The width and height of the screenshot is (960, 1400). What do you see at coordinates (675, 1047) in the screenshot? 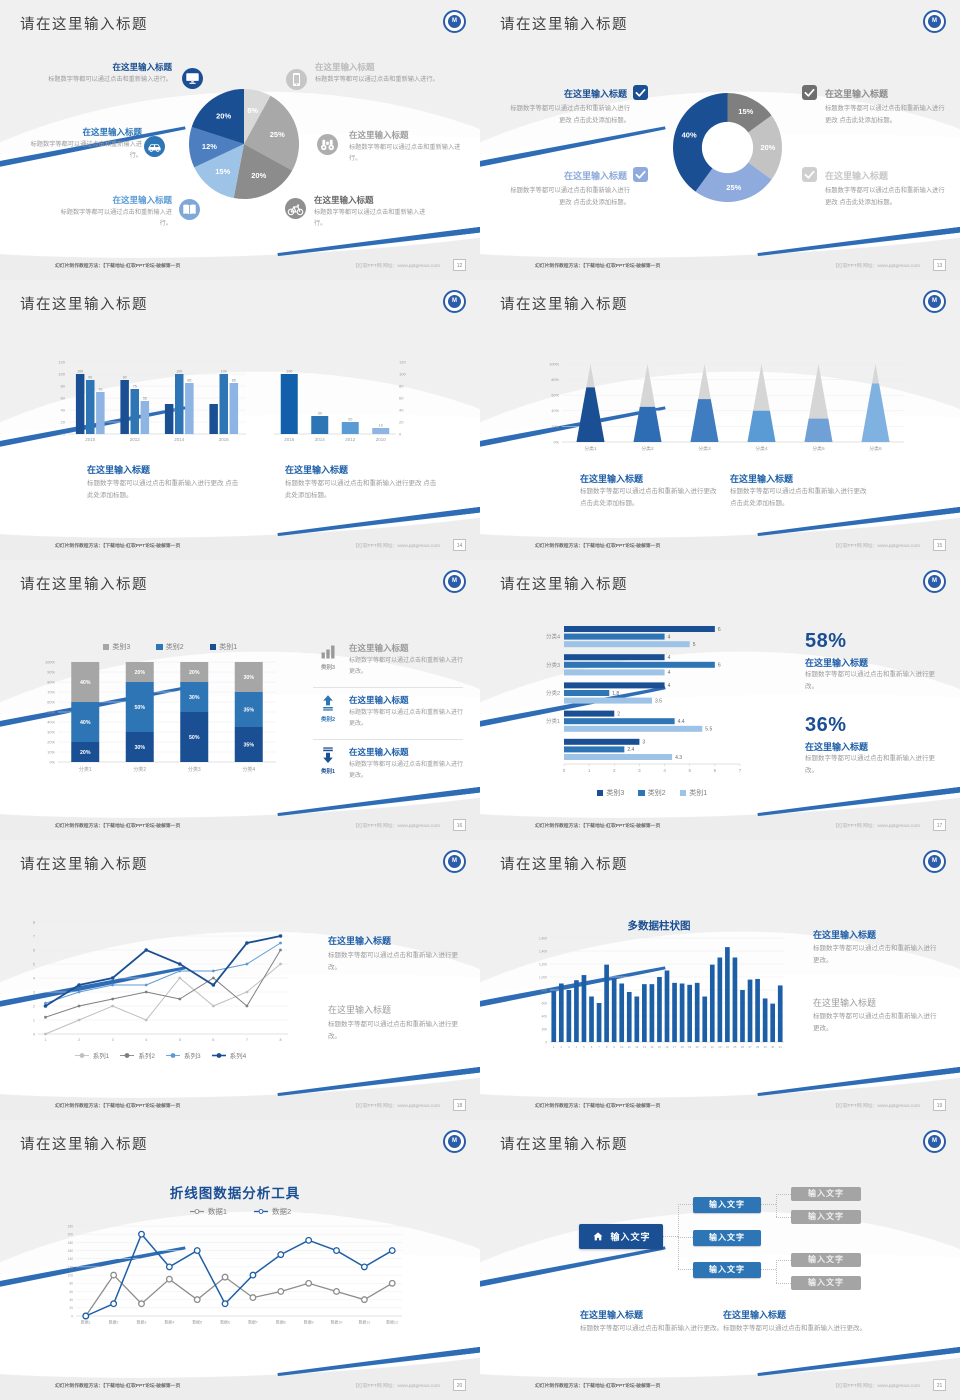
I see `svg-text: 17` at bounding box center [675, 1047].